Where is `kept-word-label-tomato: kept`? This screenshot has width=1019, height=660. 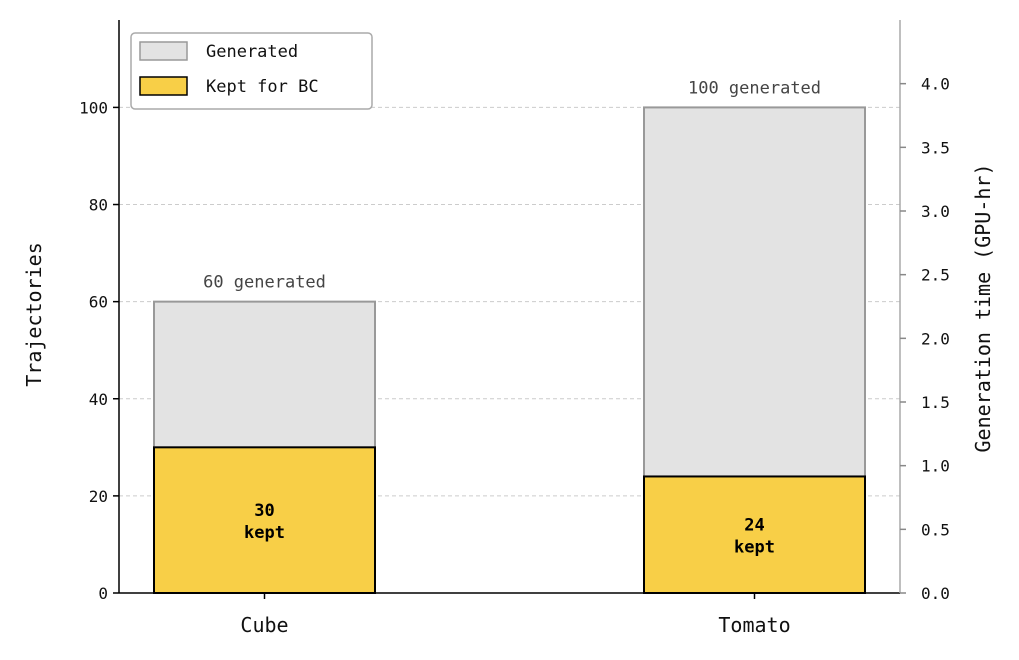 kept-word-label-tomato: kept is located at coordinates (754, 548).